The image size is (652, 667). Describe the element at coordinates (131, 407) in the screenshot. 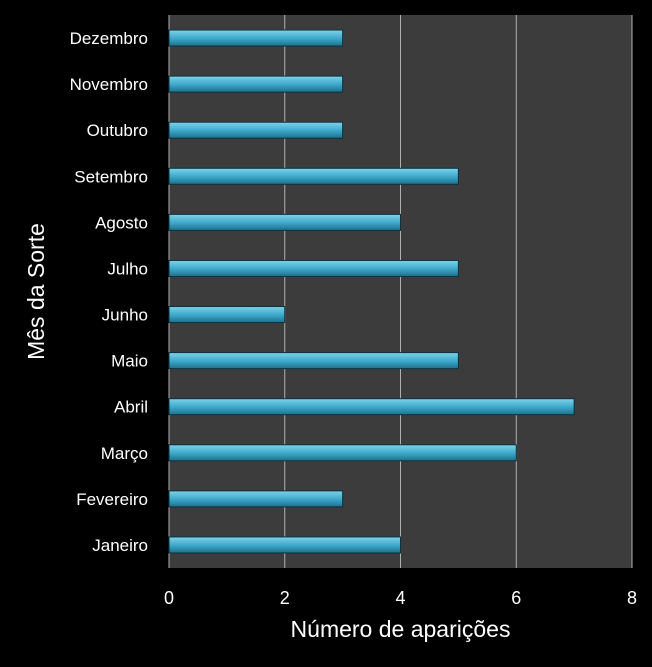

I see `y-tick-label: Abril` at that location.